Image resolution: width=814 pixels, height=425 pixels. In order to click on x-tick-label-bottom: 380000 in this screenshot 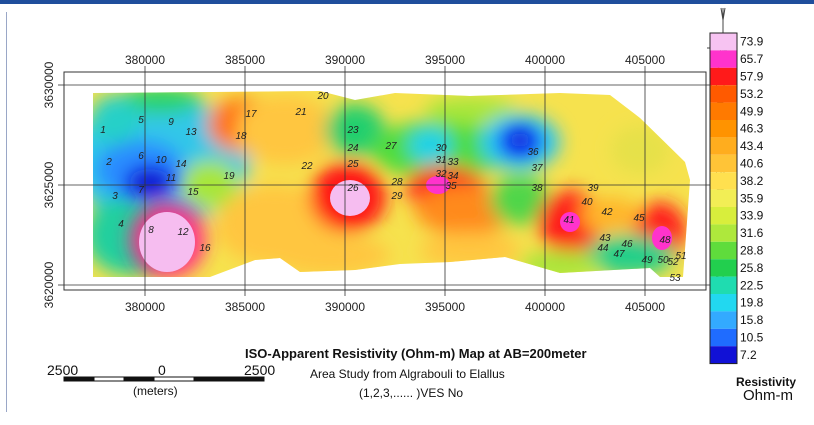, I will do `click(145, 307)`.